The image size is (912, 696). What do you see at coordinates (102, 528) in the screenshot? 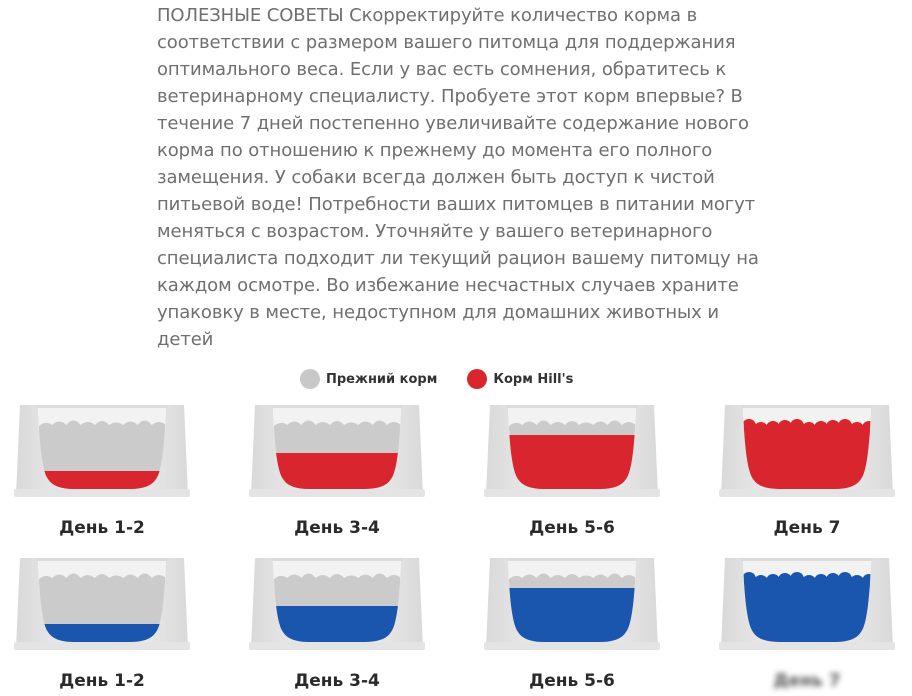
I see `day-label-row1-1: День 1-2` at bounding box center [102, 528].